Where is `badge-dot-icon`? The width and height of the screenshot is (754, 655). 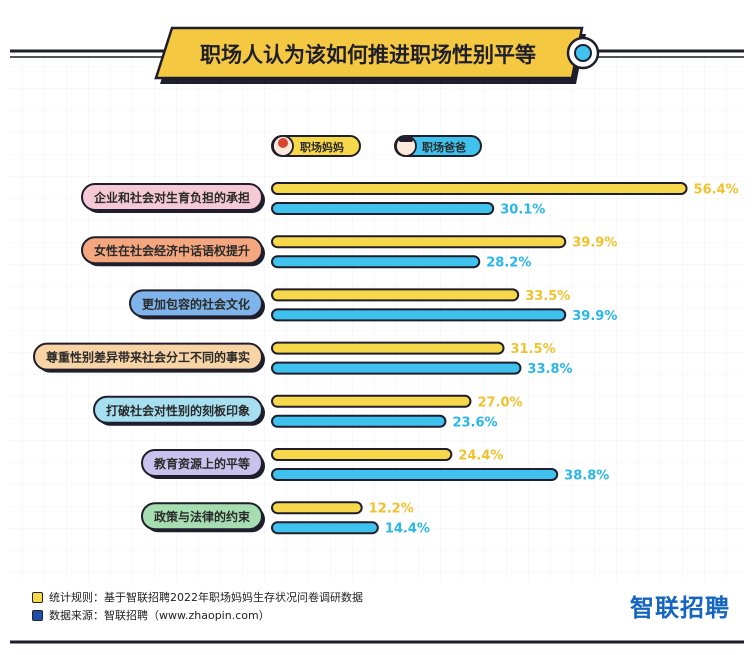 badge-dot-icon is located at coordinates (583, 53).